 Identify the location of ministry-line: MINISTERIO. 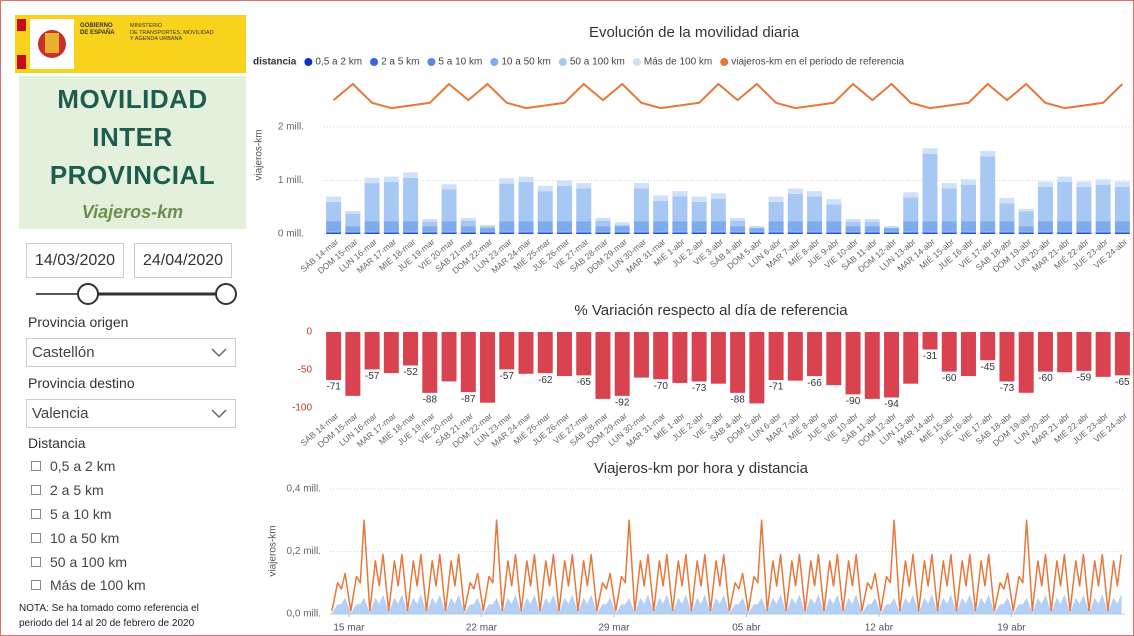
(146, 26).